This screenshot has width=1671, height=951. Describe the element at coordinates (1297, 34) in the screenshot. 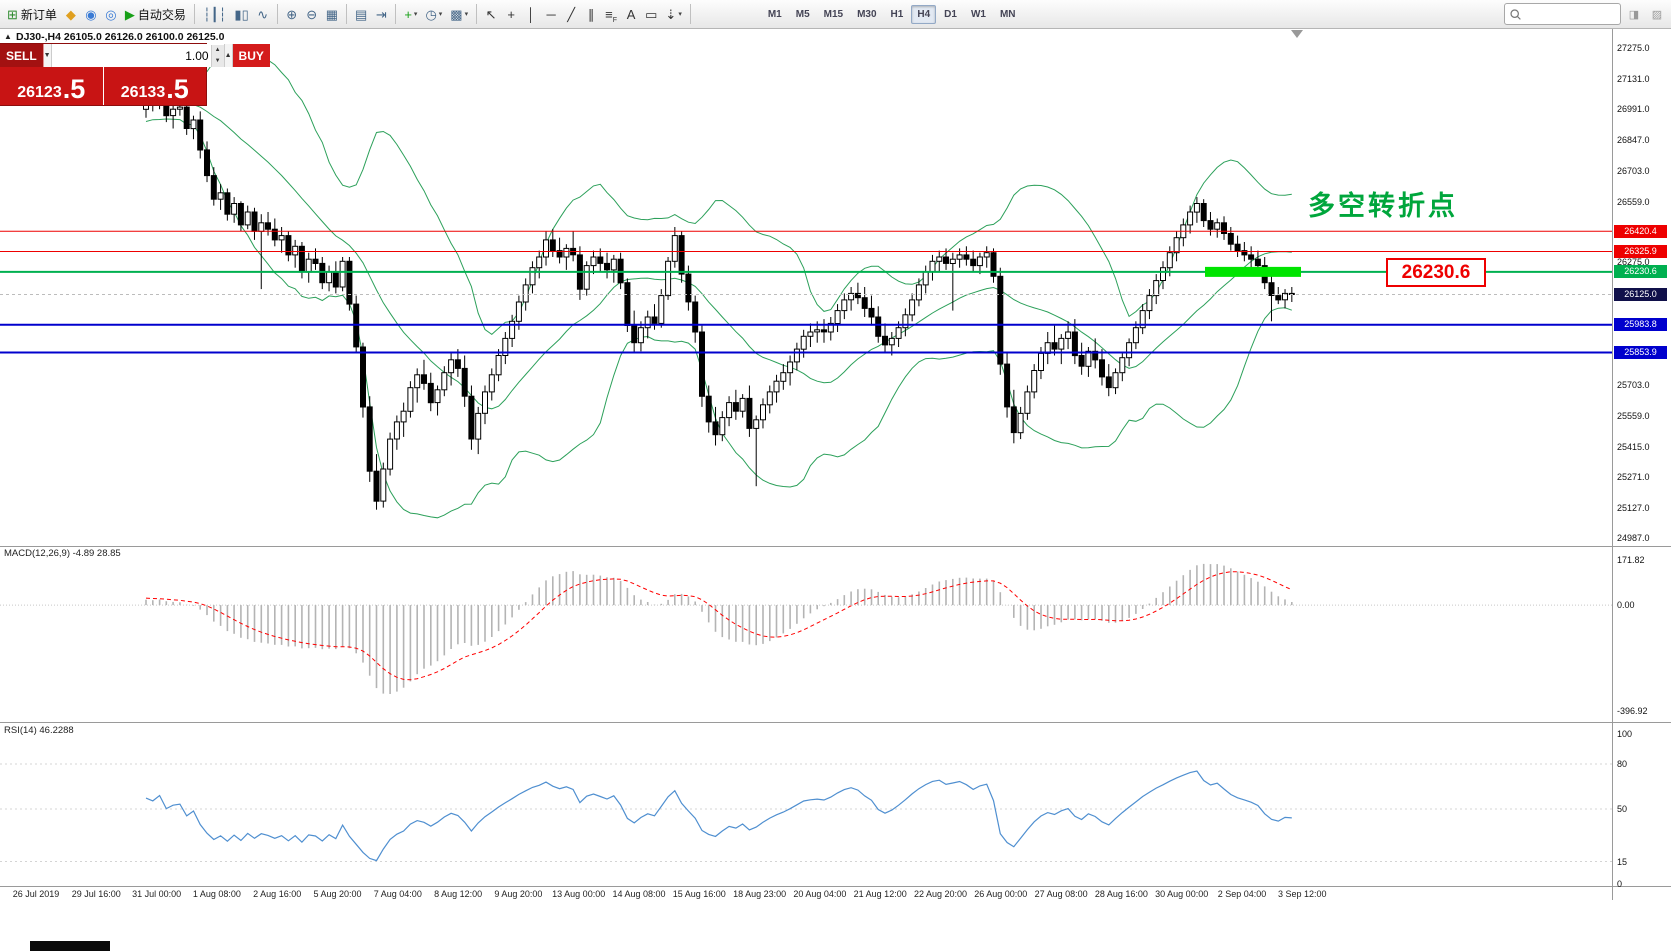

I see `chart-shift-marker` at that location.